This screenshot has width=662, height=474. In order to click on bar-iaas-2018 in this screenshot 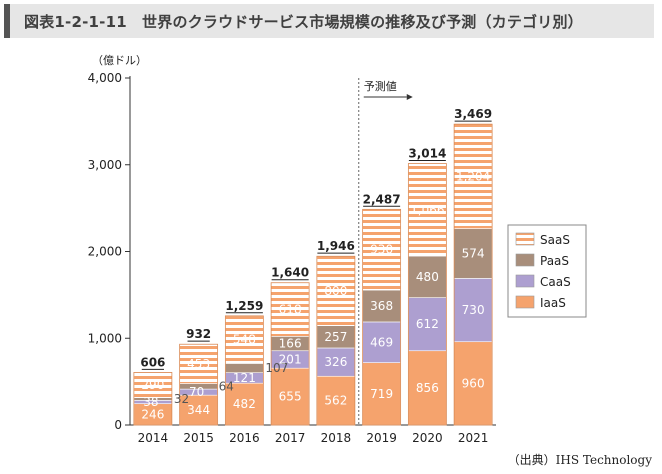, I will do `click(336, 400)`.